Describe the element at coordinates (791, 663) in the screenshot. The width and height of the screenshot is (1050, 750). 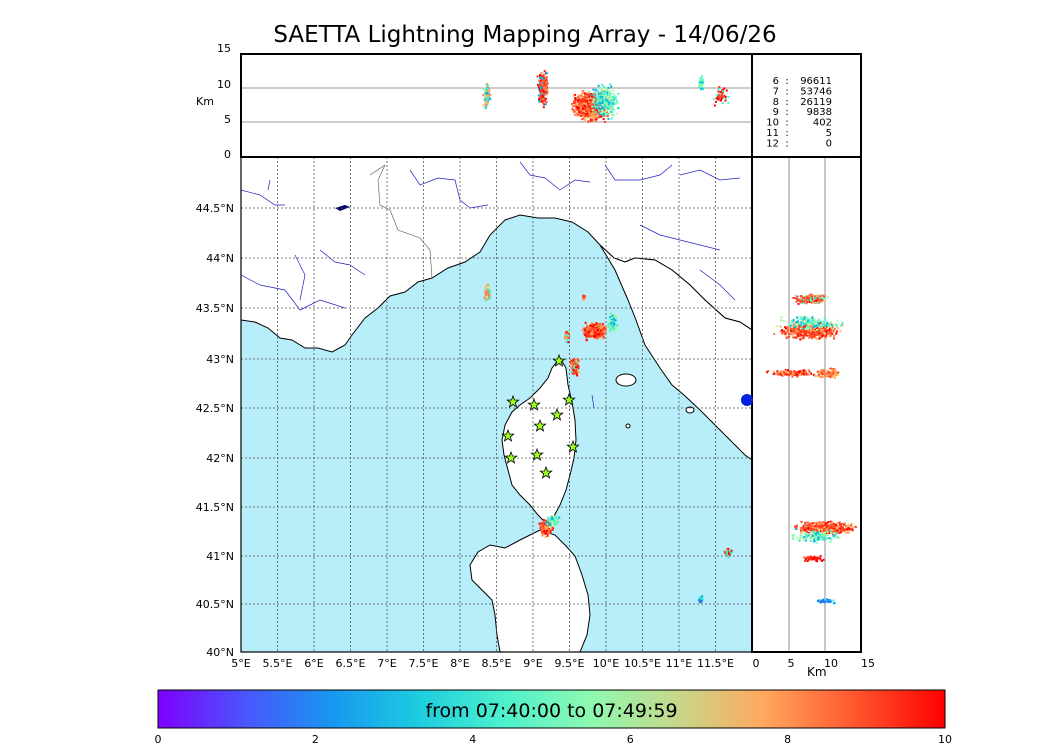
I see `right-tick-label: 5` at that location.